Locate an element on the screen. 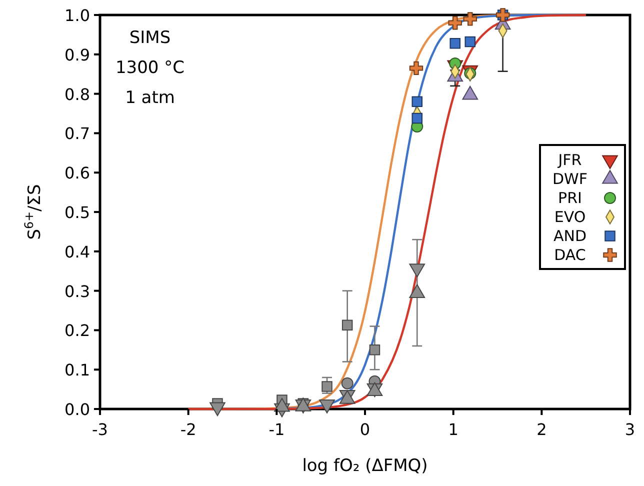 The image size is (644, 486). x-tick-label: 1 is located at coordinates (453, 429).